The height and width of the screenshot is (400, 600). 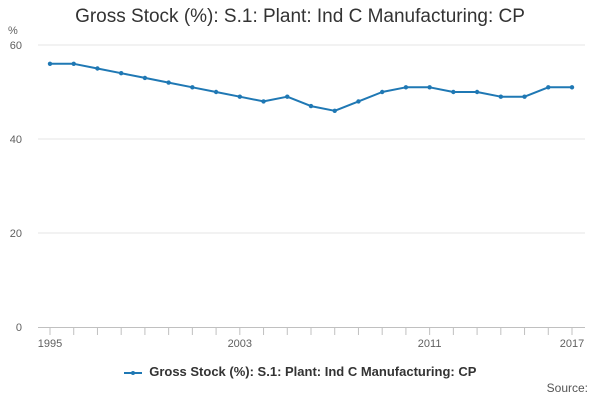 I want to click on series-line, so click(x=311, y=87).